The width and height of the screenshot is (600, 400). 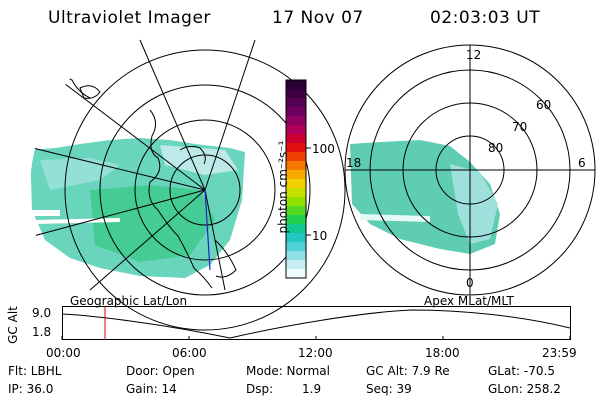 I want to click on status-mode: Mode: Normal, so click(x=288, y=371).